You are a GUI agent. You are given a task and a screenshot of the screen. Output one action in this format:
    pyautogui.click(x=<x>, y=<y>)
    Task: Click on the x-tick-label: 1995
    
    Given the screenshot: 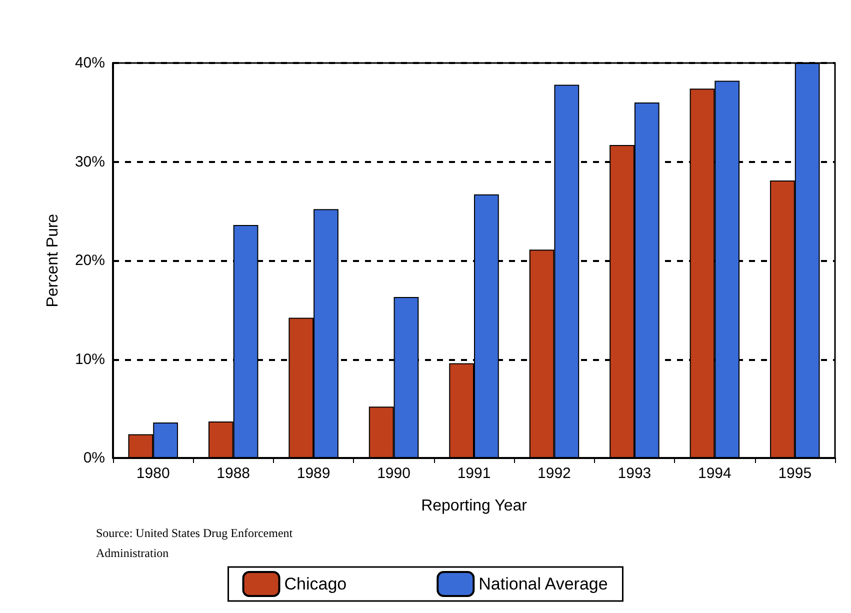 What is the action you would take?
    pyautogui.click(x=795, y=473)
    